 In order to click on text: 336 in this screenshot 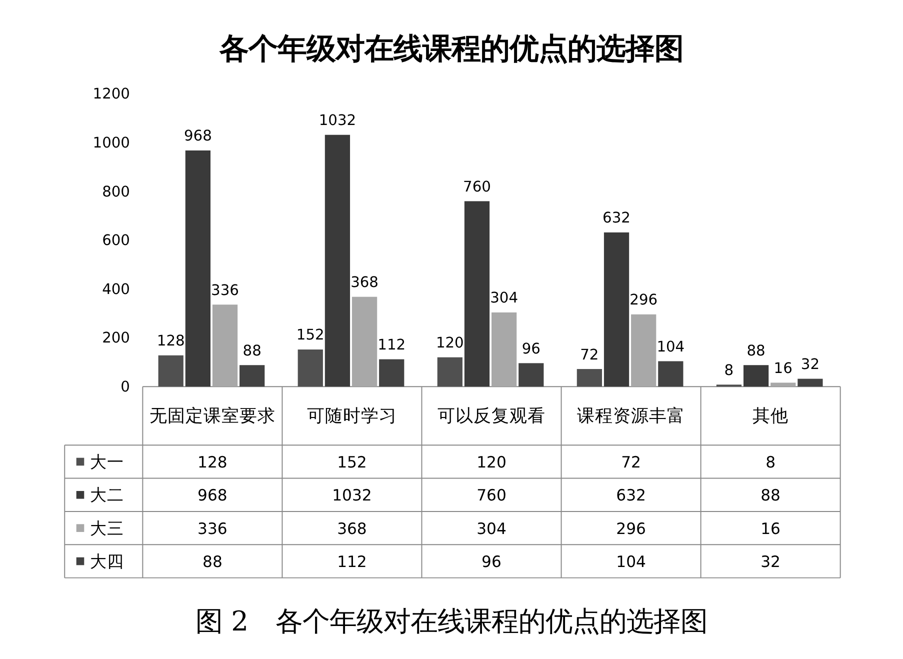, I will do `click(225, 290)`.